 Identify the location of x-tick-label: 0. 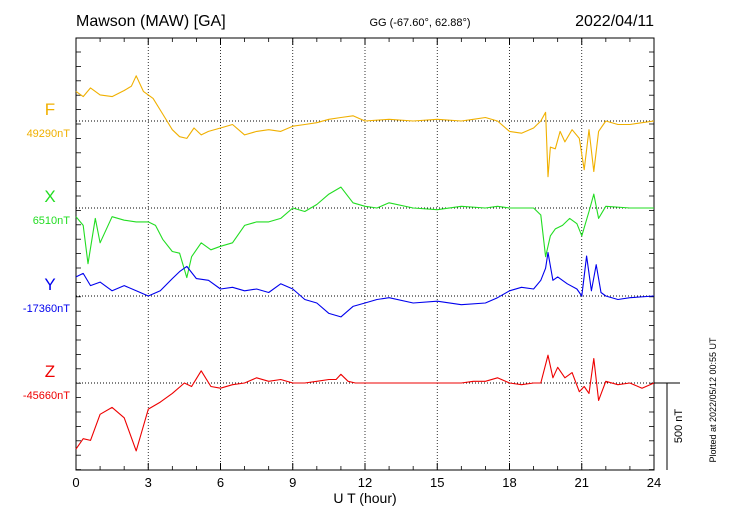
(75, 482).